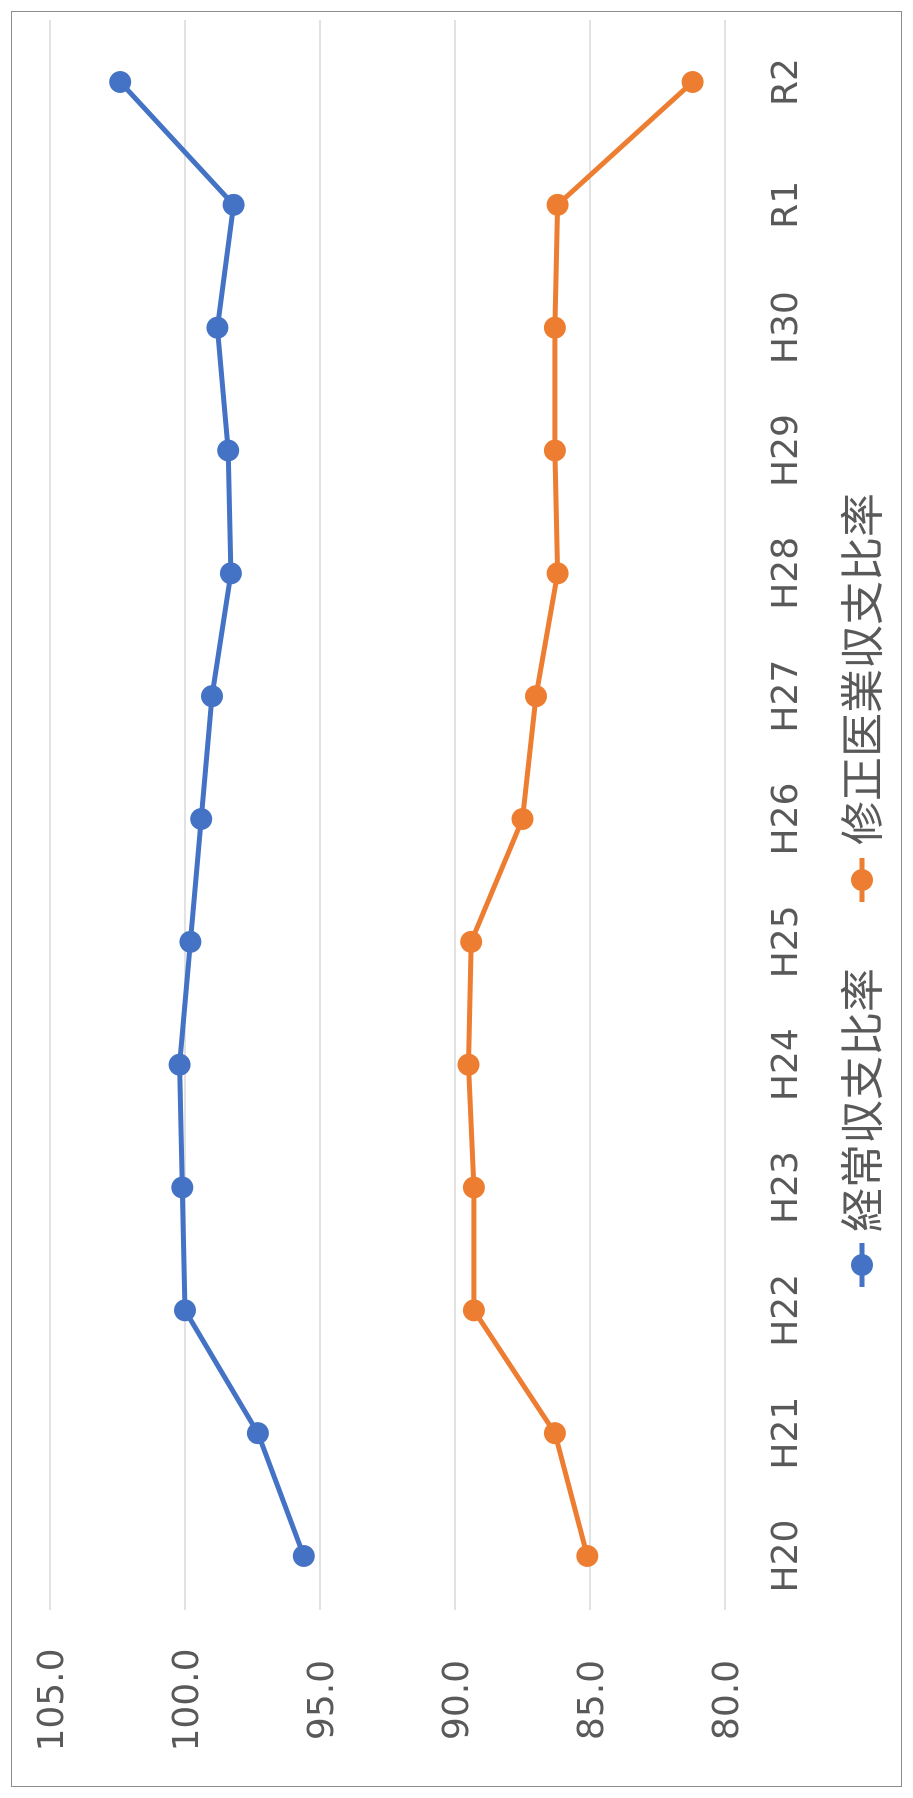 The height and width of the screenshot is (1798, 913). Describe the element at coordinates (785, 450) in the screenshot. I see `category-tick-label: H29` at that location.